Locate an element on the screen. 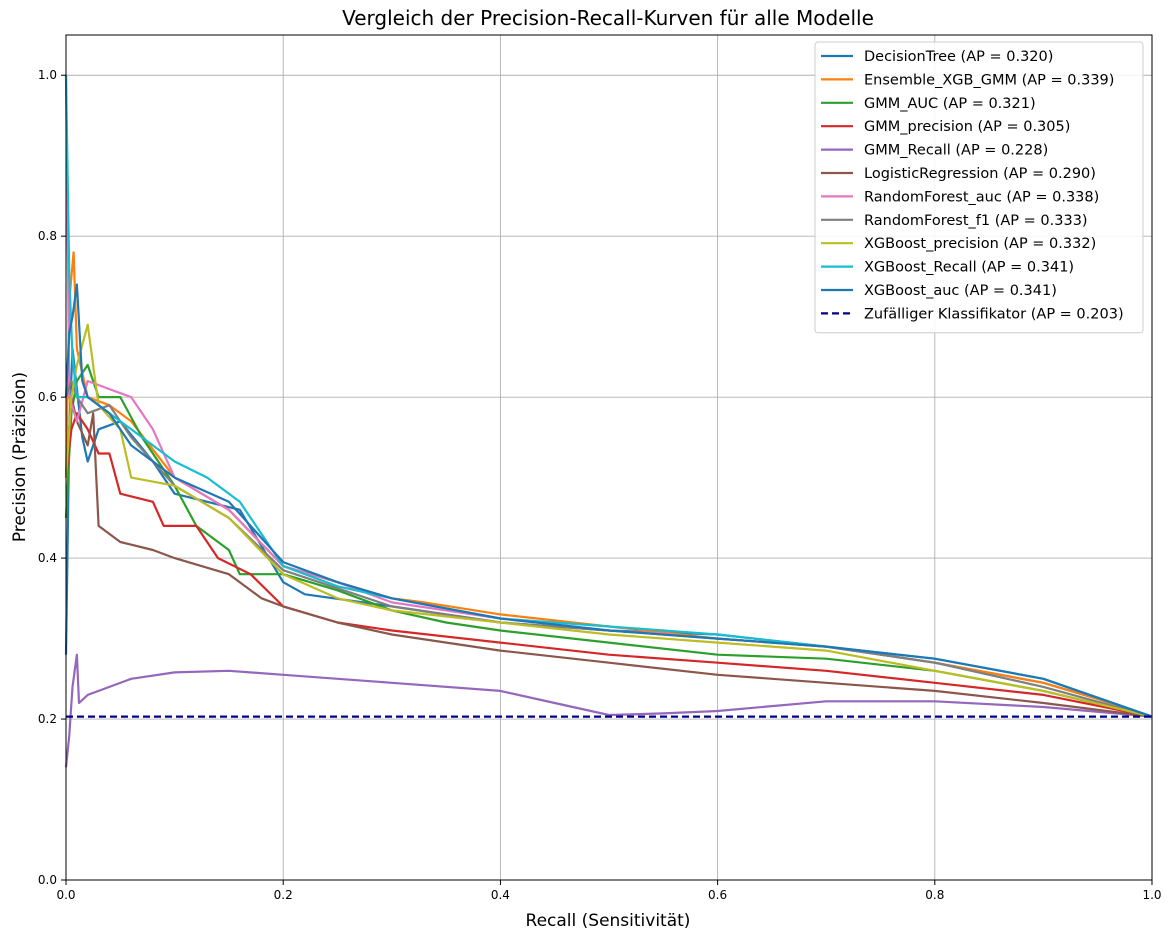 The height and width of the screenshot is (939, 1172). legend-entry-label: XGBoost_precision (AP = 0.332) is located at coordinates (980, 244).